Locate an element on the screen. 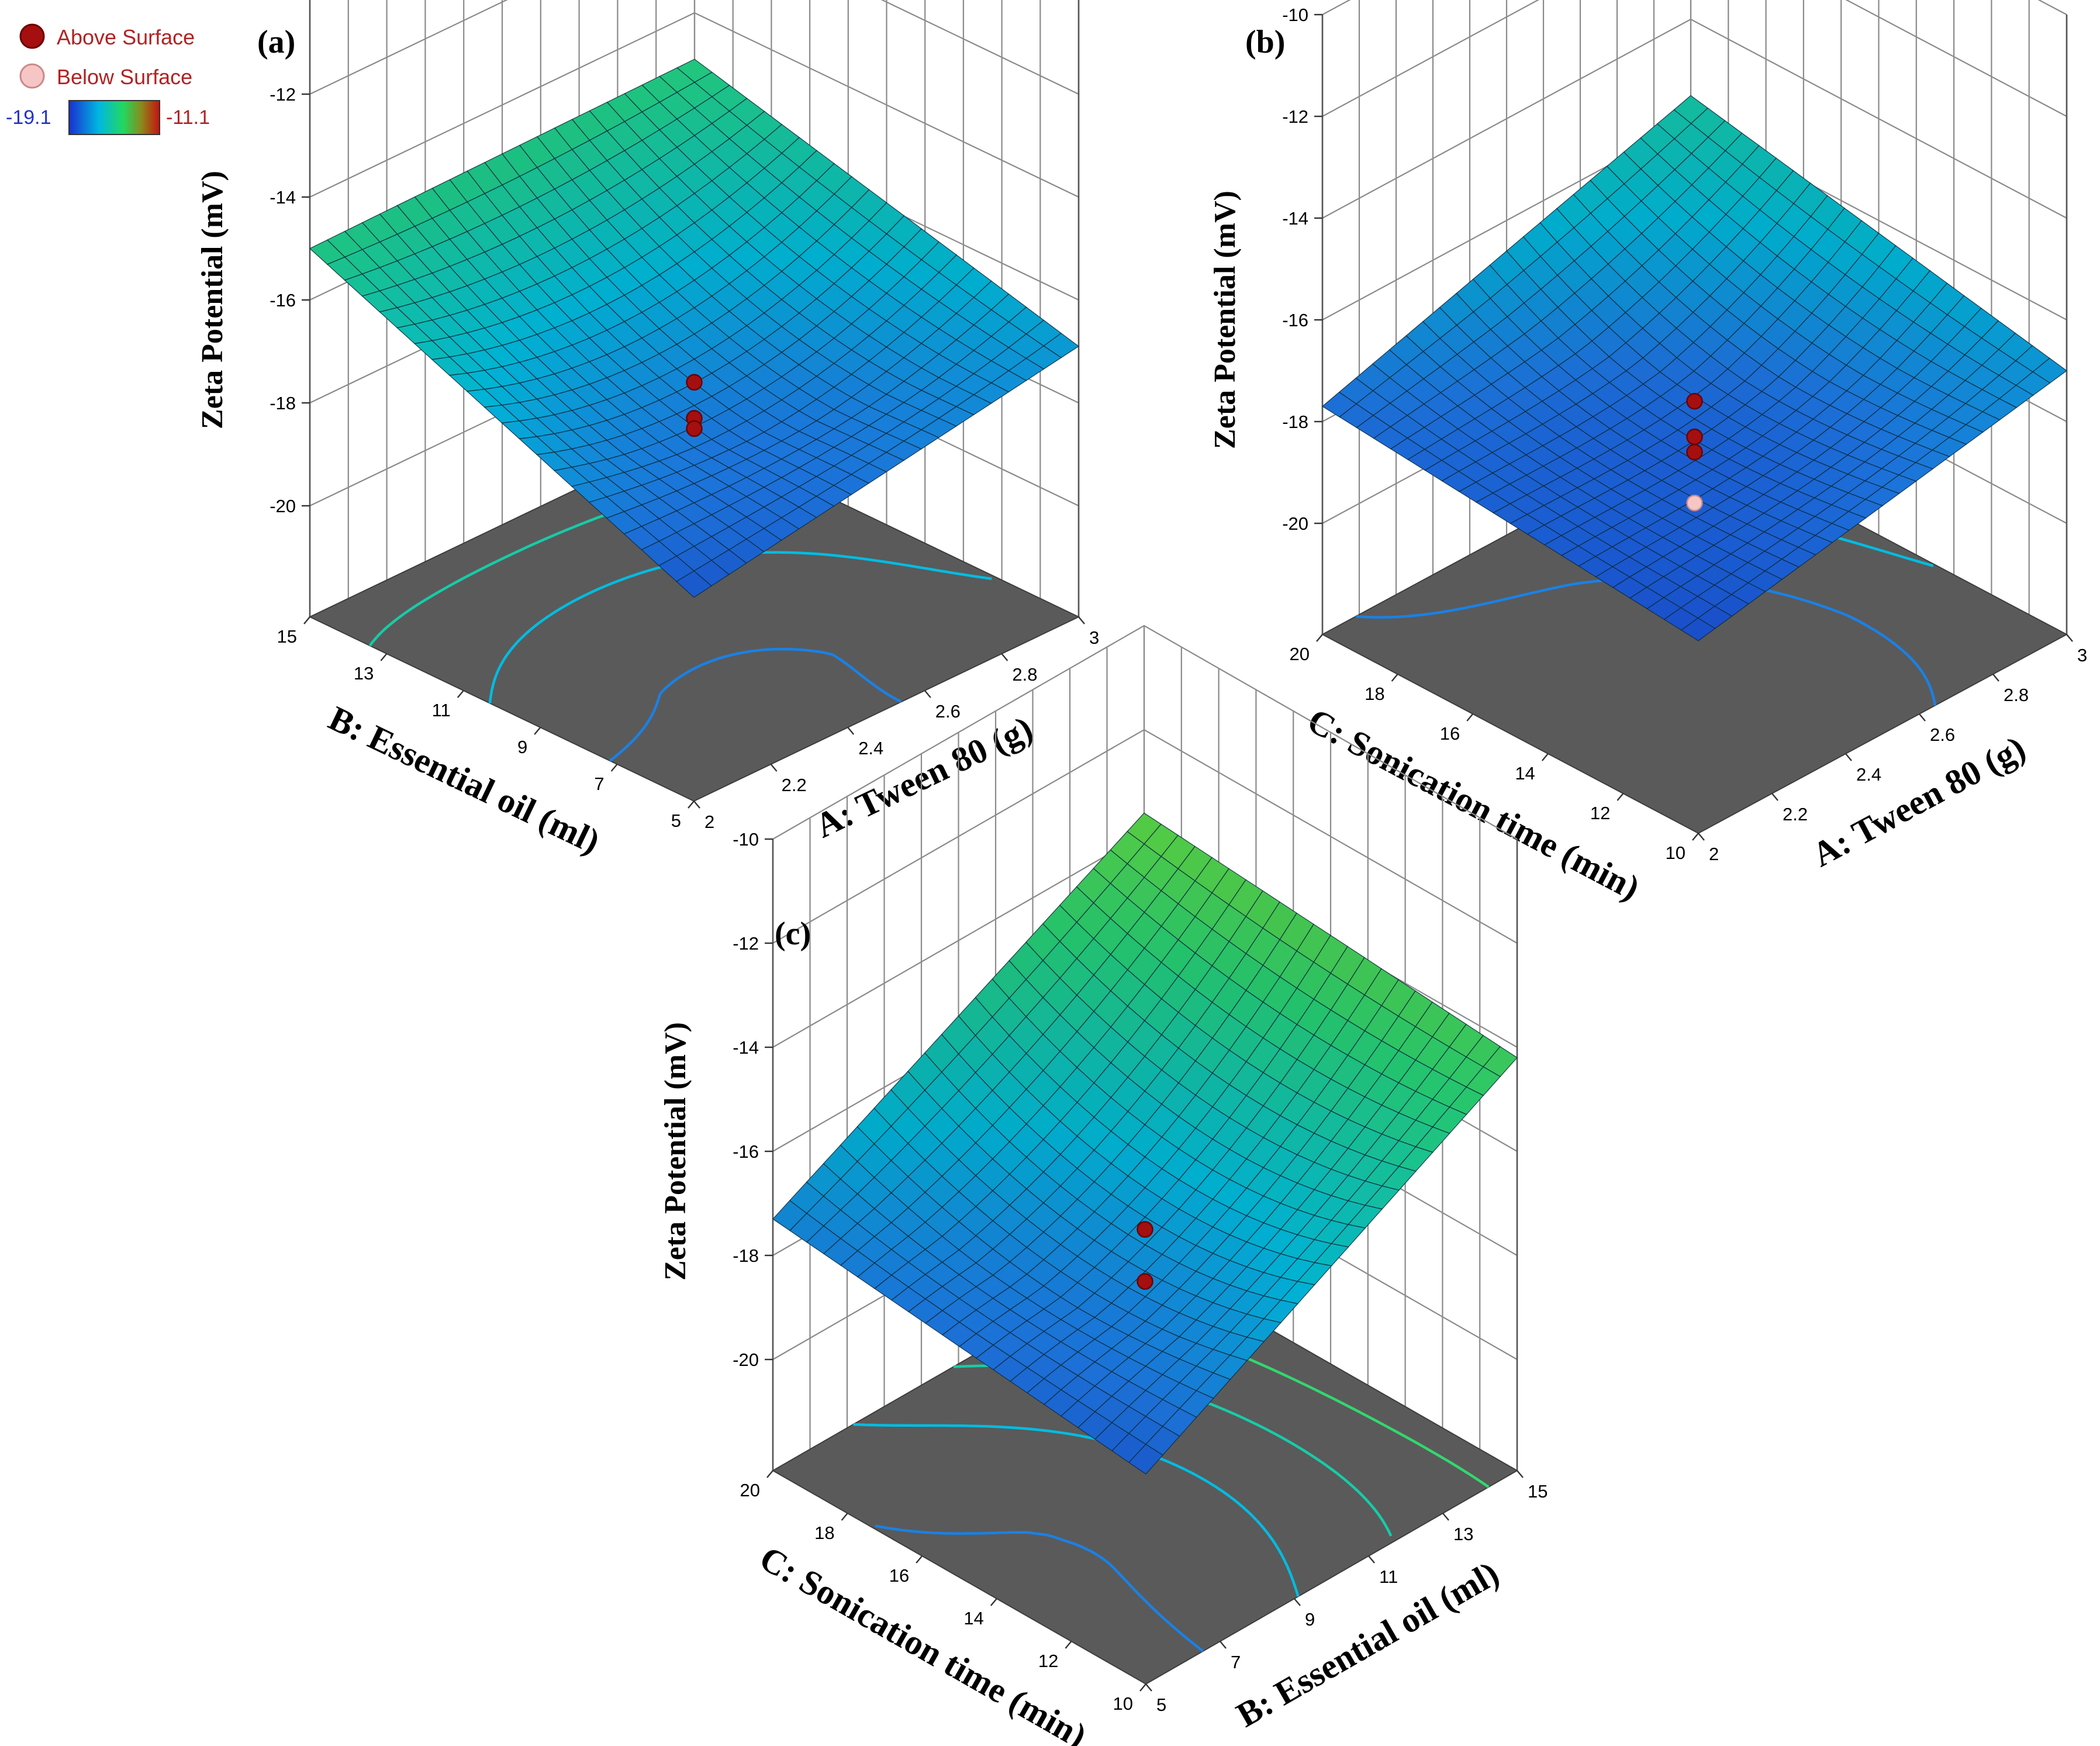  panel-c-x-tick-label: 9 is located at coordinates (1310, 1619).